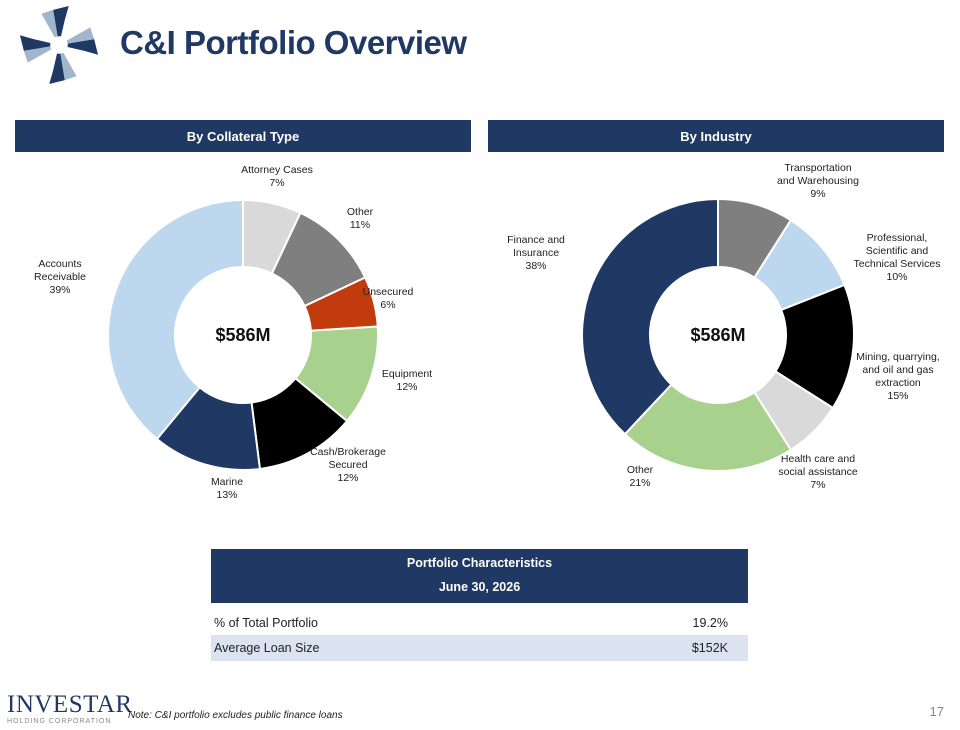 The width and height of the screenshot is (960, 730). Describe the element at coordinates (407, 380) in the screenshot. I see `slice-label: Equipment 12%` at that location.